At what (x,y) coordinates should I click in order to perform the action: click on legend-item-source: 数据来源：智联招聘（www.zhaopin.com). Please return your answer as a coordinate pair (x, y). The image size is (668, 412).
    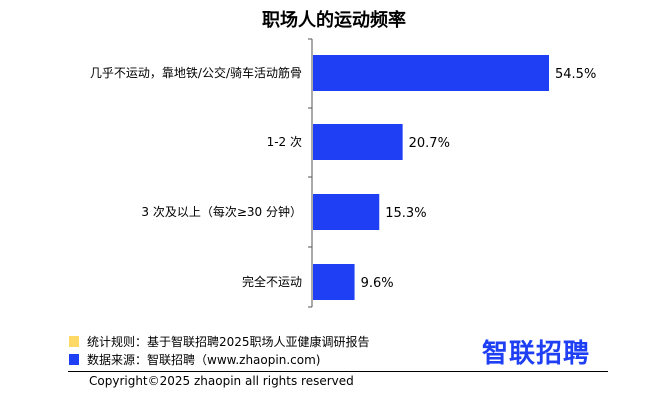
    Looking at the image, I should click on (194, 359).